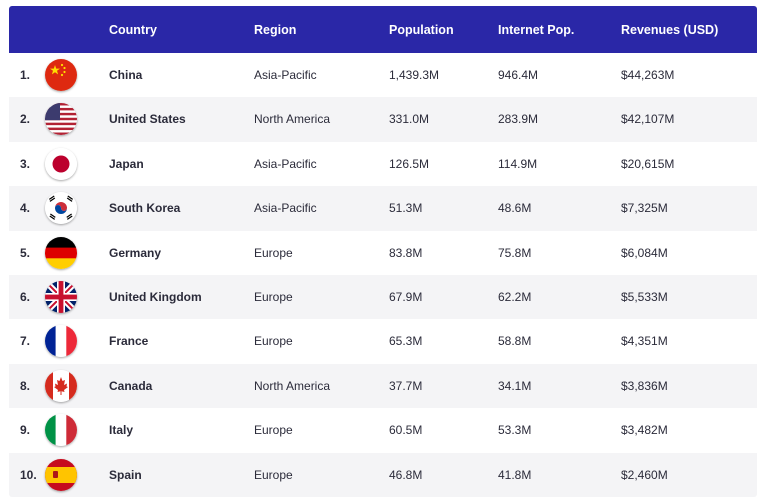 The height and width of the screenshot is (502, 768). Describe the element at coordinates (61, 341) in the screenshot. I see `france-flag-icon` at that location.